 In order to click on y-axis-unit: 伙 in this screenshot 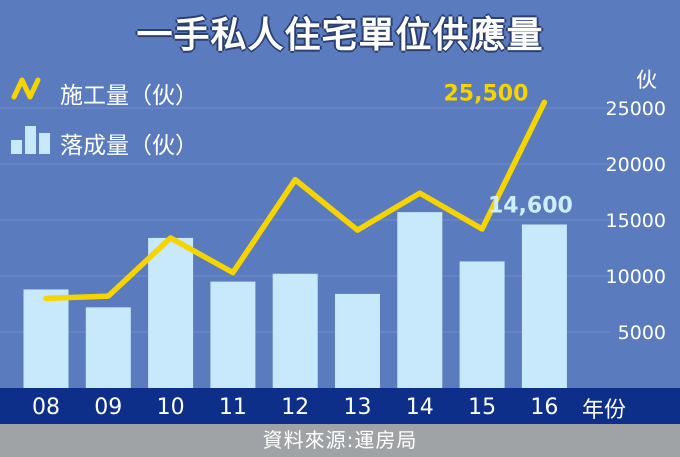, I will do `click(646, 80)`.